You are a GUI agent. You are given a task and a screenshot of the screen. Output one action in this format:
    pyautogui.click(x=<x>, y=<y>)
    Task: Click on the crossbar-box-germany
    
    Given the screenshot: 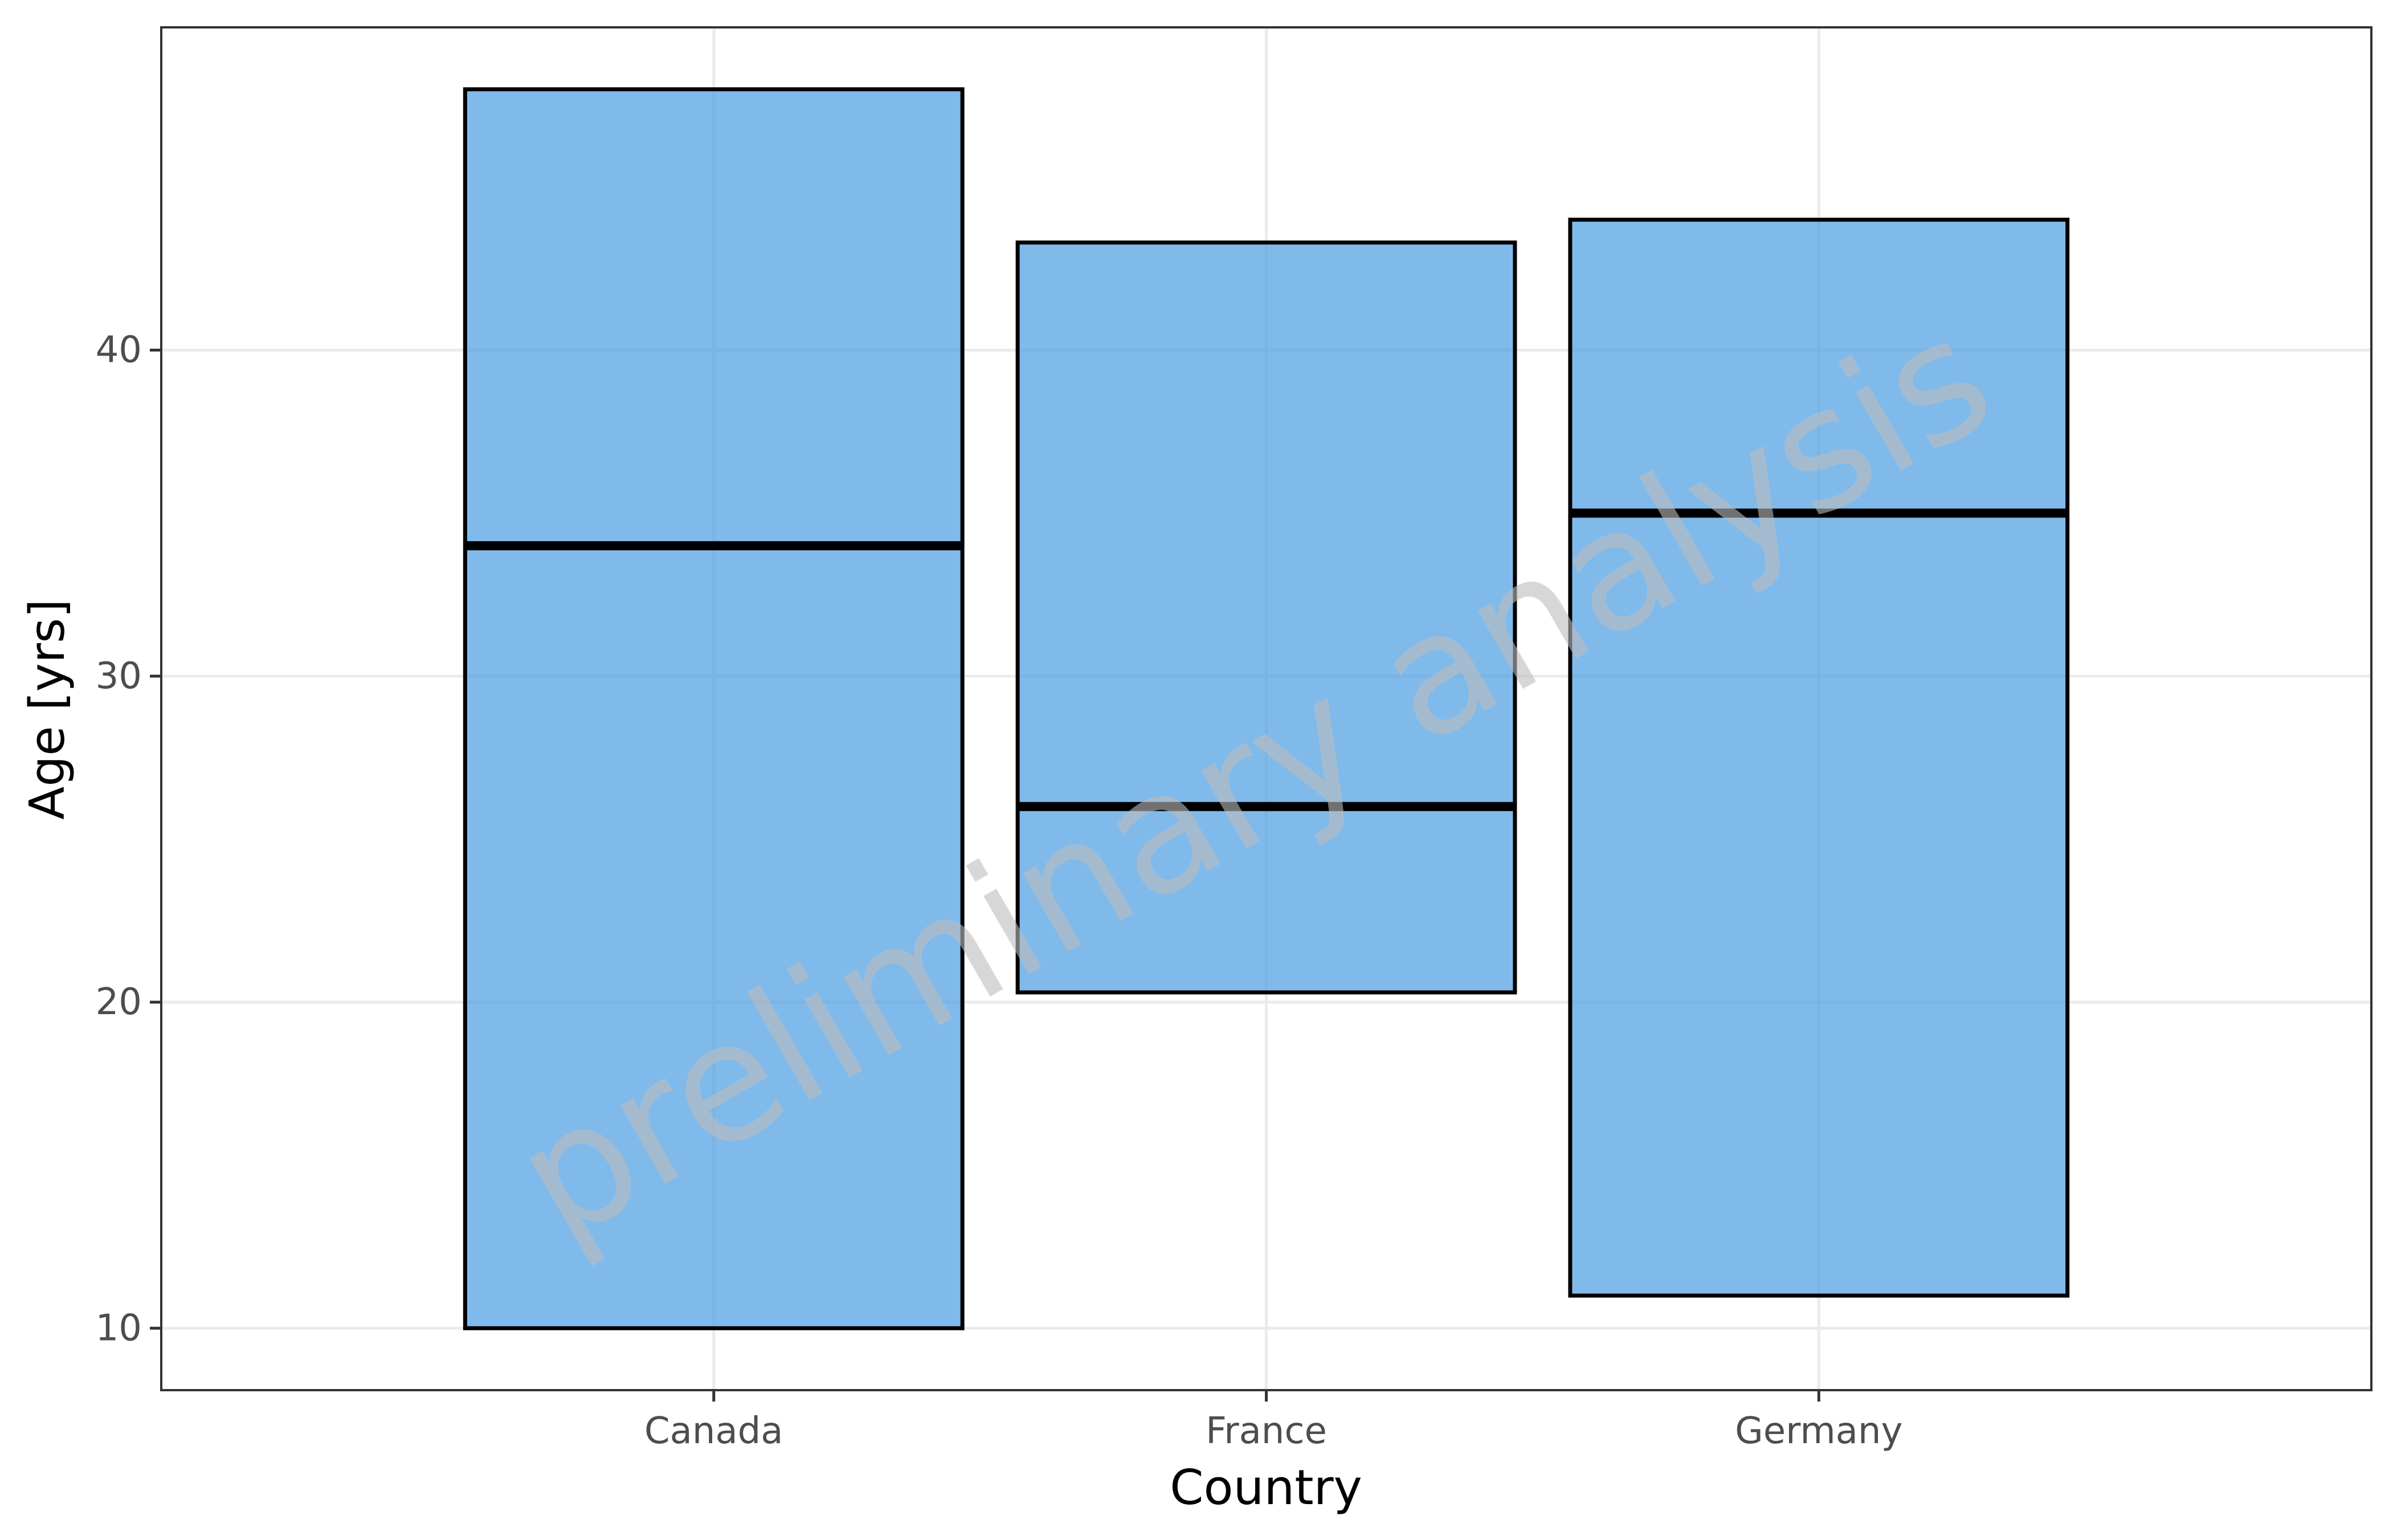 What is the action you would take?
    pyautogui.click(x=1819, y=758)
    